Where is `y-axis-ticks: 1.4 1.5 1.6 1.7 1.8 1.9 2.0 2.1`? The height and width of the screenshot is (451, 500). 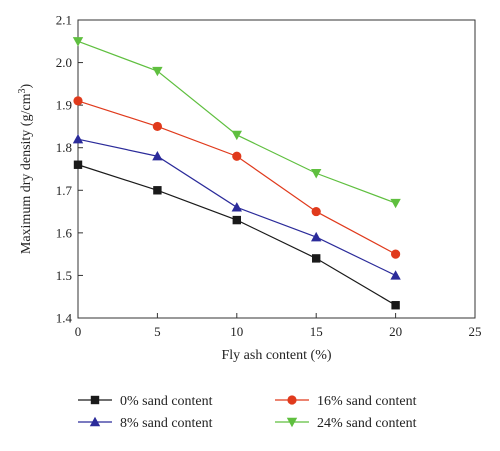
y-axis-ticks: 1.4 1.5 1.6 1.7 1.8 1.9 2.0 2.1 is located at coordinates (69, 169).